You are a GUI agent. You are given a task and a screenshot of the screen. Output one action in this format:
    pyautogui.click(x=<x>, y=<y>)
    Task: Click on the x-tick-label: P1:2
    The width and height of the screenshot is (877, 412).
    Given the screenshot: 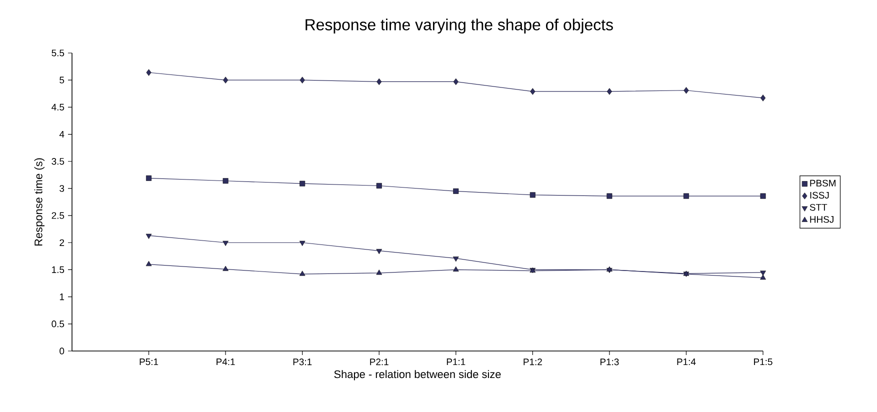 What is the action you would take?
    pyautogui.click(x=533, y=362)
    